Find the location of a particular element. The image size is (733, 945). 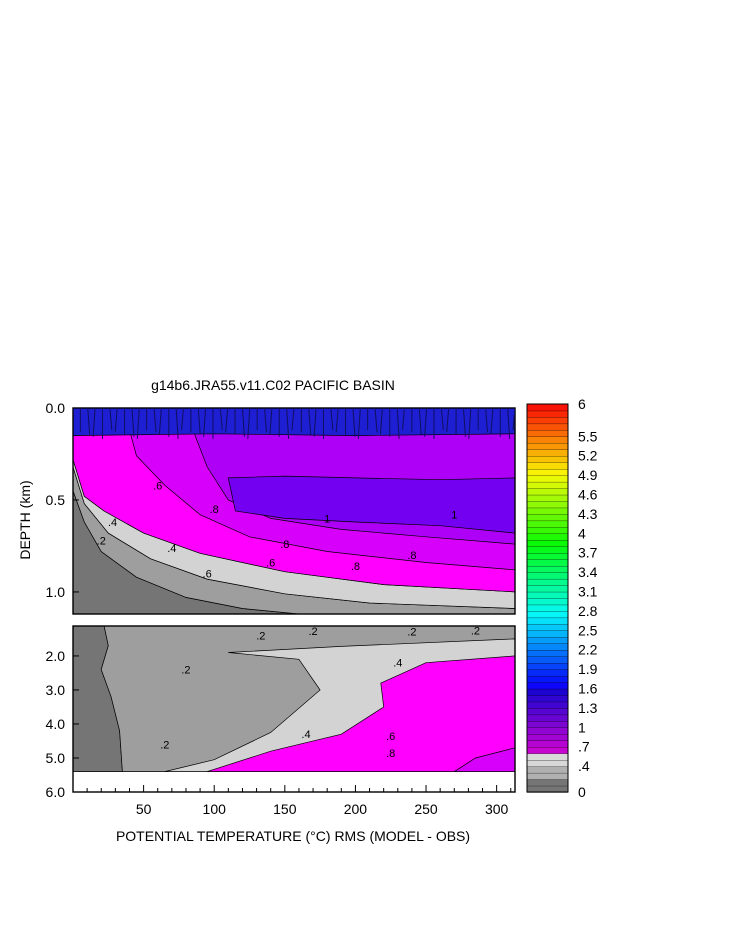

surface-contour-band is located at coordinates (294, 423).